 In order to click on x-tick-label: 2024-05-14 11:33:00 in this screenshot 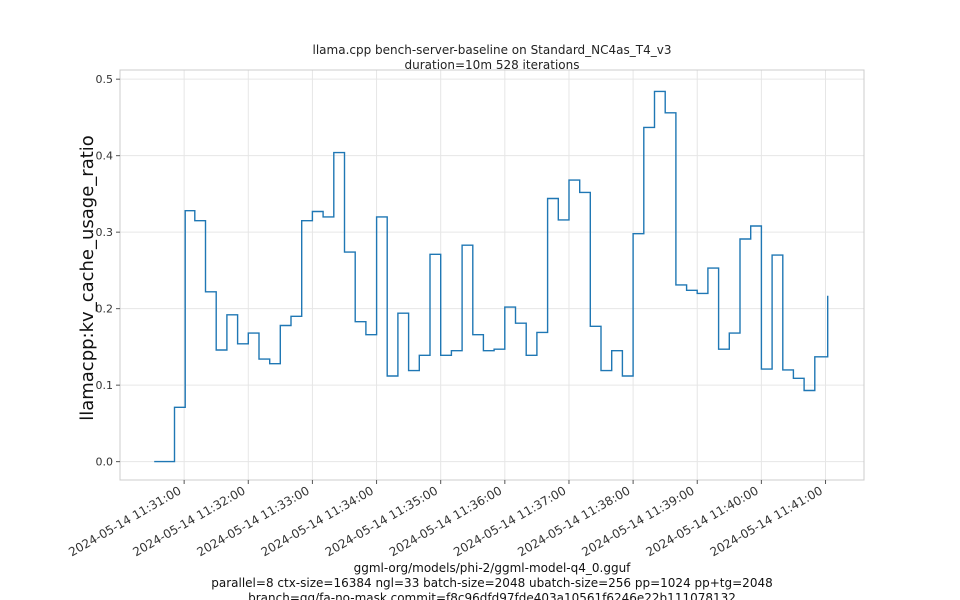, I will do `click(253, 521)`.